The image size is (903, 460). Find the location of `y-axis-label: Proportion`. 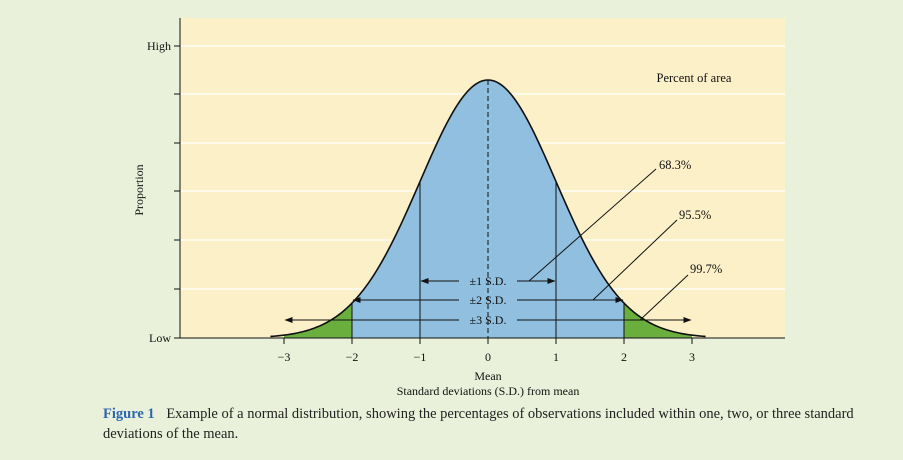

y-axis-label: Proportion is located at coordinates (139, 189).